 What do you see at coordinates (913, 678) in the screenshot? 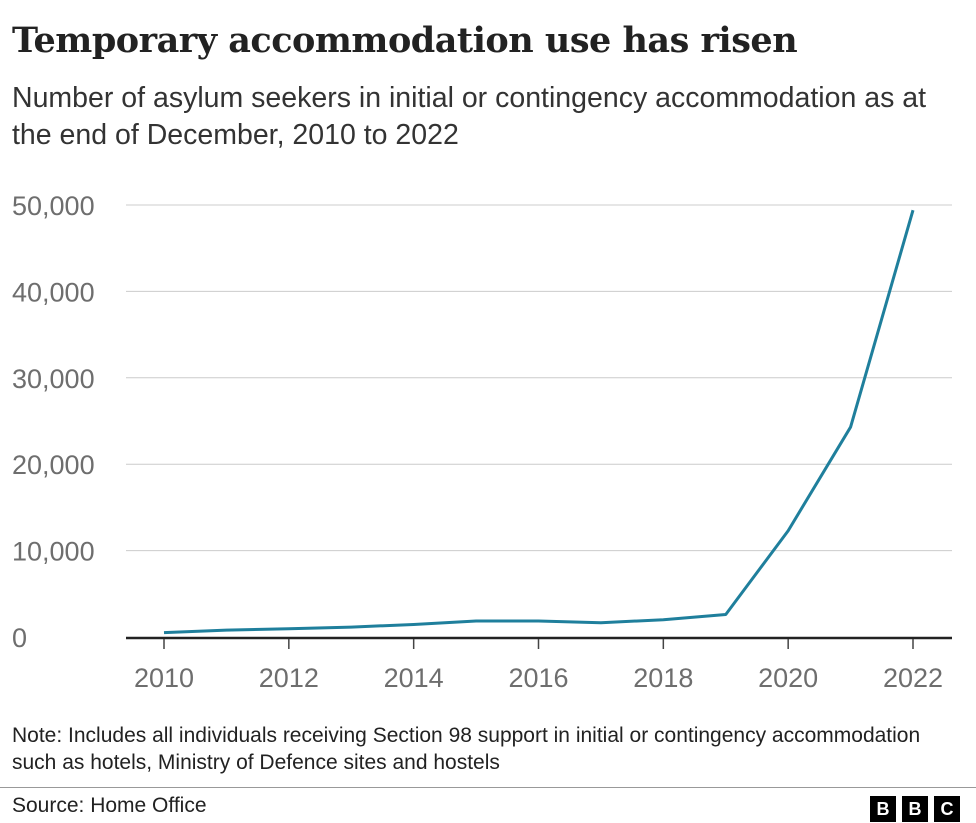
I see `x-tick-label: 2022` at bounding box center [913, 678].